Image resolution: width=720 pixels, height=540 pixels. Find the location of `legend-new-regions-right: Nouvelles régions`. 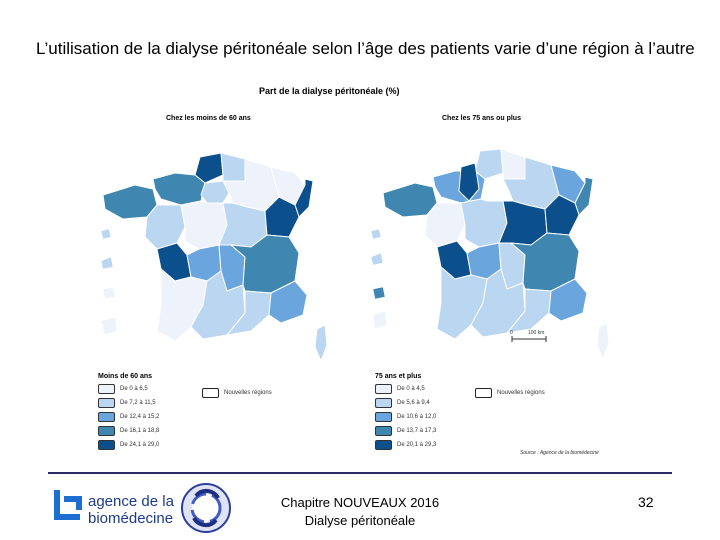

legend-new-regions-right: Nouvelles régions is located at coordinates (510, 393).